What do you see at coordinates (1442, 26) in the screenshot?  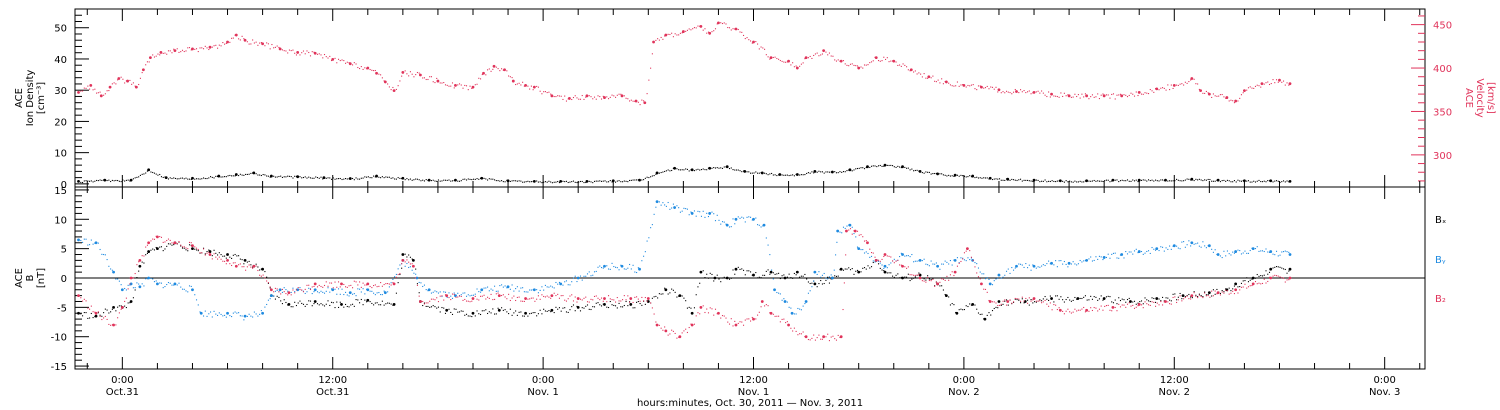 I see `velocity-tick-label: 450` at bounding box center [1442, 26].